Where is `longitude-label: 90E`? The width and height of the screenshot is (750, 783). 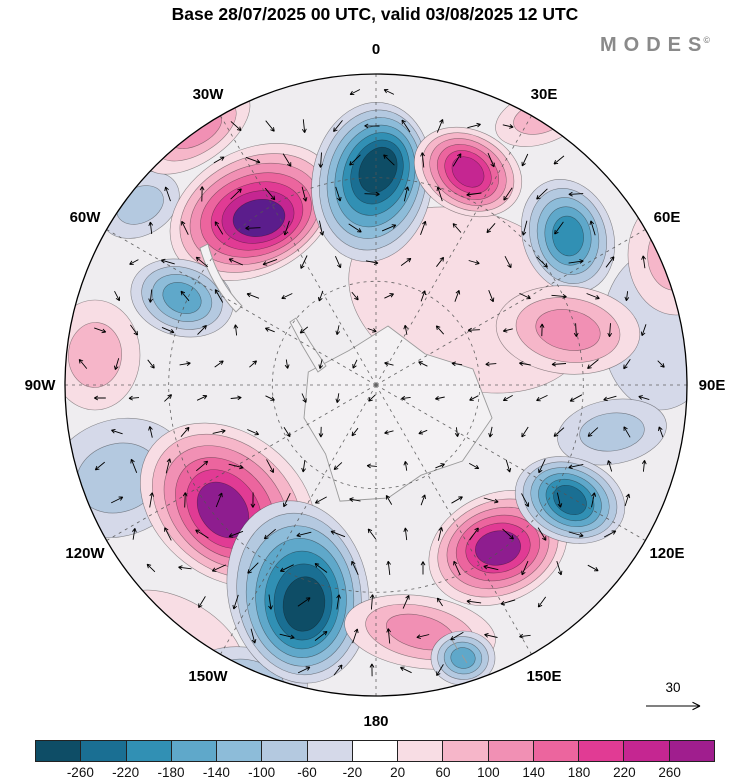 longitude-label: 90E is located at coordinates (712, 385).